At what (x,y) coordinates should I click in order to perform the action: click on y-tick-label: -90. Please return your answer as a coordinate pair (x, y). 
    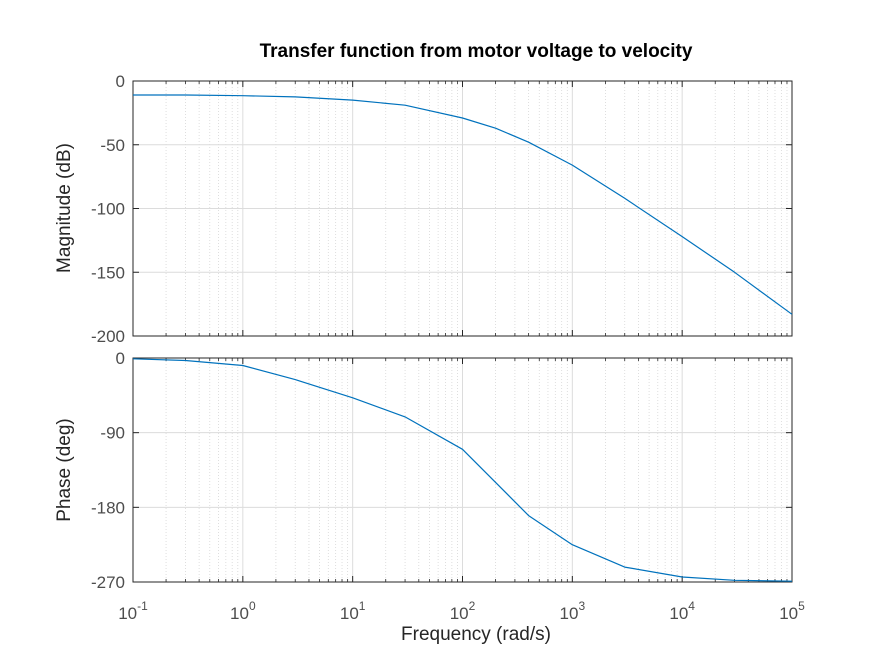
    Looking at the image, I should click on (112, 433).